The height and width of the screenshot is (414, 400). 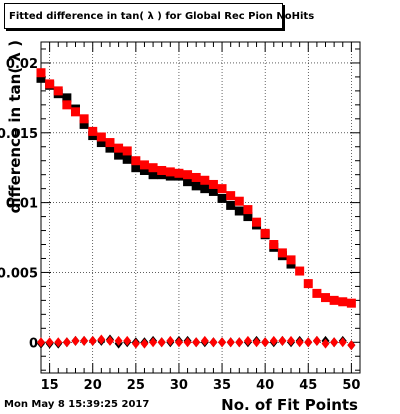 What do you see at coordinates (22, 64) in the screenshot?
I see `y-tick-label: 0.02` at bounding box center [22, 64].